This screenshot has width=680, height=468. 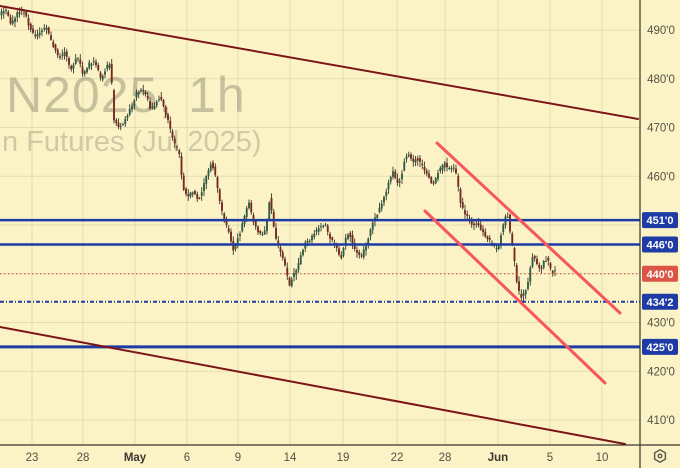 I want to click on current-price-label-bg, so click(x=660, y=273).